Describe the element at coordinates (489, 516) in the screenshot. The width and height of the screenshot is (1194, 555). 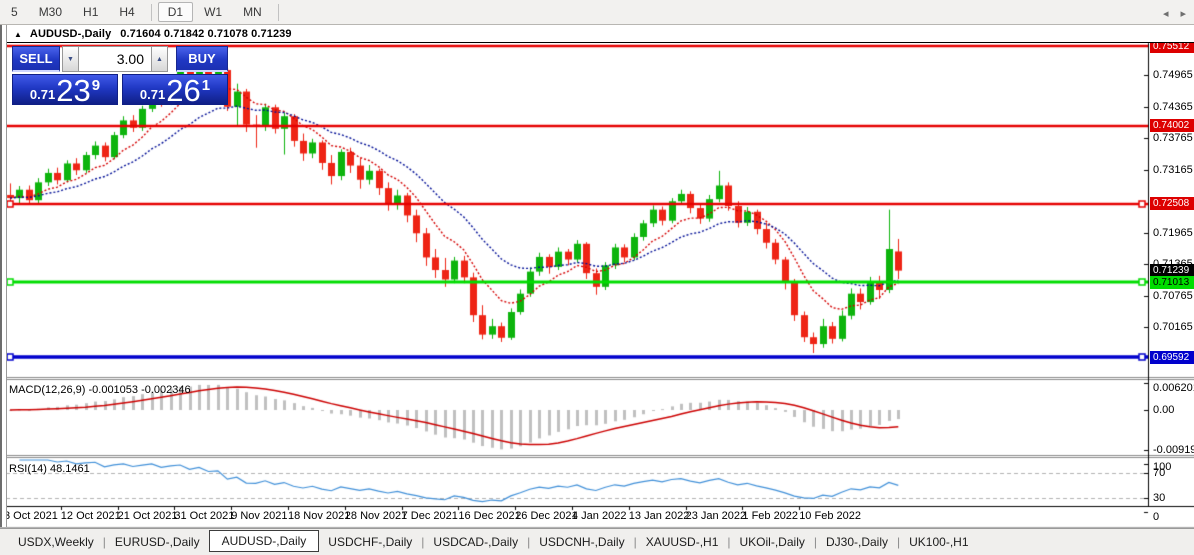
I see `date-axis-label: 16 Dec 2021` at that location.